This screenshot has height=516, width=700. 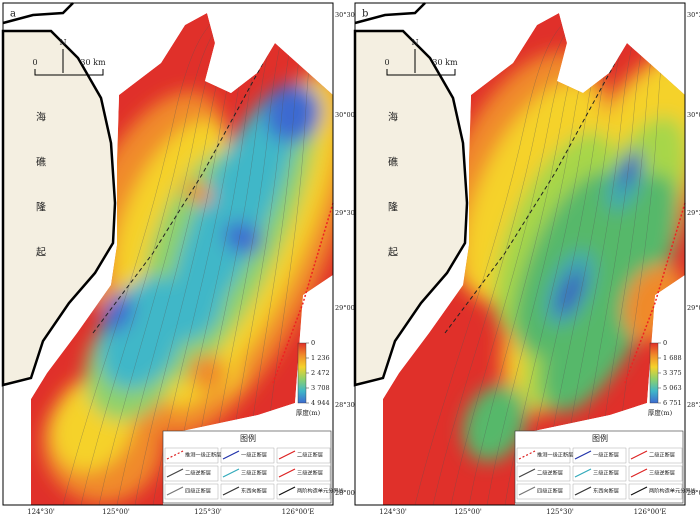 I want to click on region-label: 礁, so click(x=393, y=162).